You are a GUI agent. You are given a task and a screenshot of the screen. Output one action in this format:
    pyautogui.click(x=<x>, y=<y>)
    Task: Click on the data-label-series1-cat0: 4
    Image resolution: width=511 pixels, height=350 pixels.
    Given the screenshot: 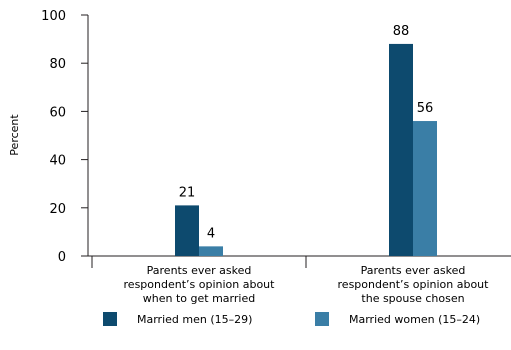 What is the action you would take?
    pyautogui.click(x=211, y=233)
    